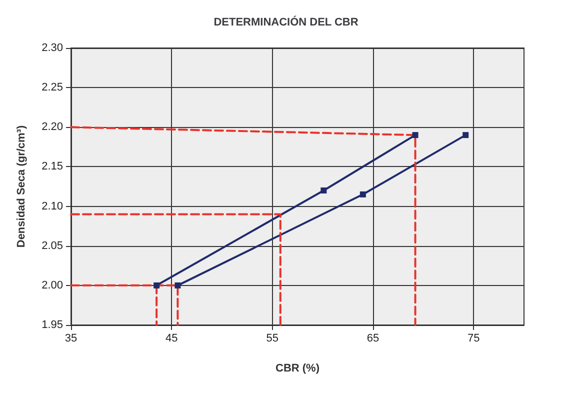 This screenshot has height=403, width=572. I want to click on y-tick-label: 2.05, so click(52, 246).